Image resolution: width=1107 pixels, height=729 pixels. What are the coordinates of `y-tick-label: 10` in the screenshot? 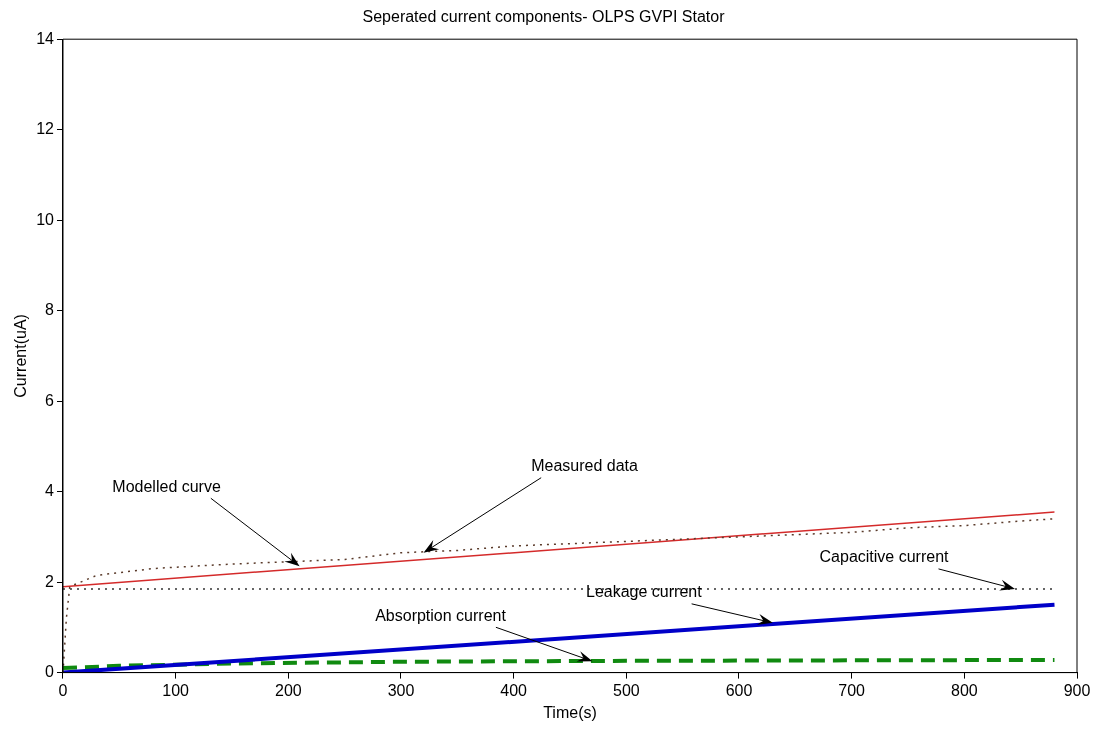 It's located at (45, 219).